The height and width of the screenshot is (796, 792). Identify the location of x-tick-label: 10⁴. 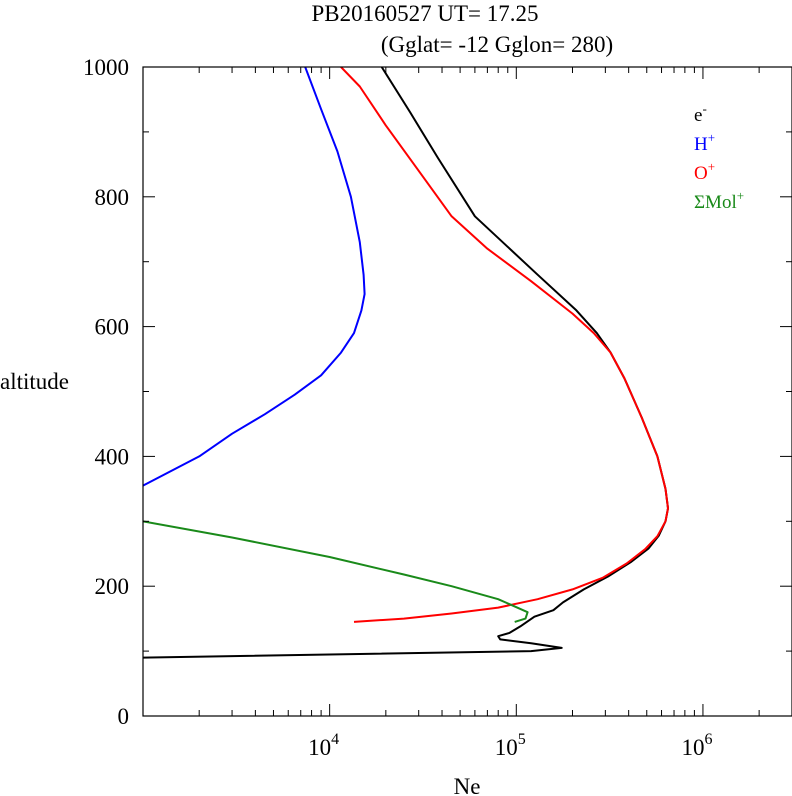
(323, 745).